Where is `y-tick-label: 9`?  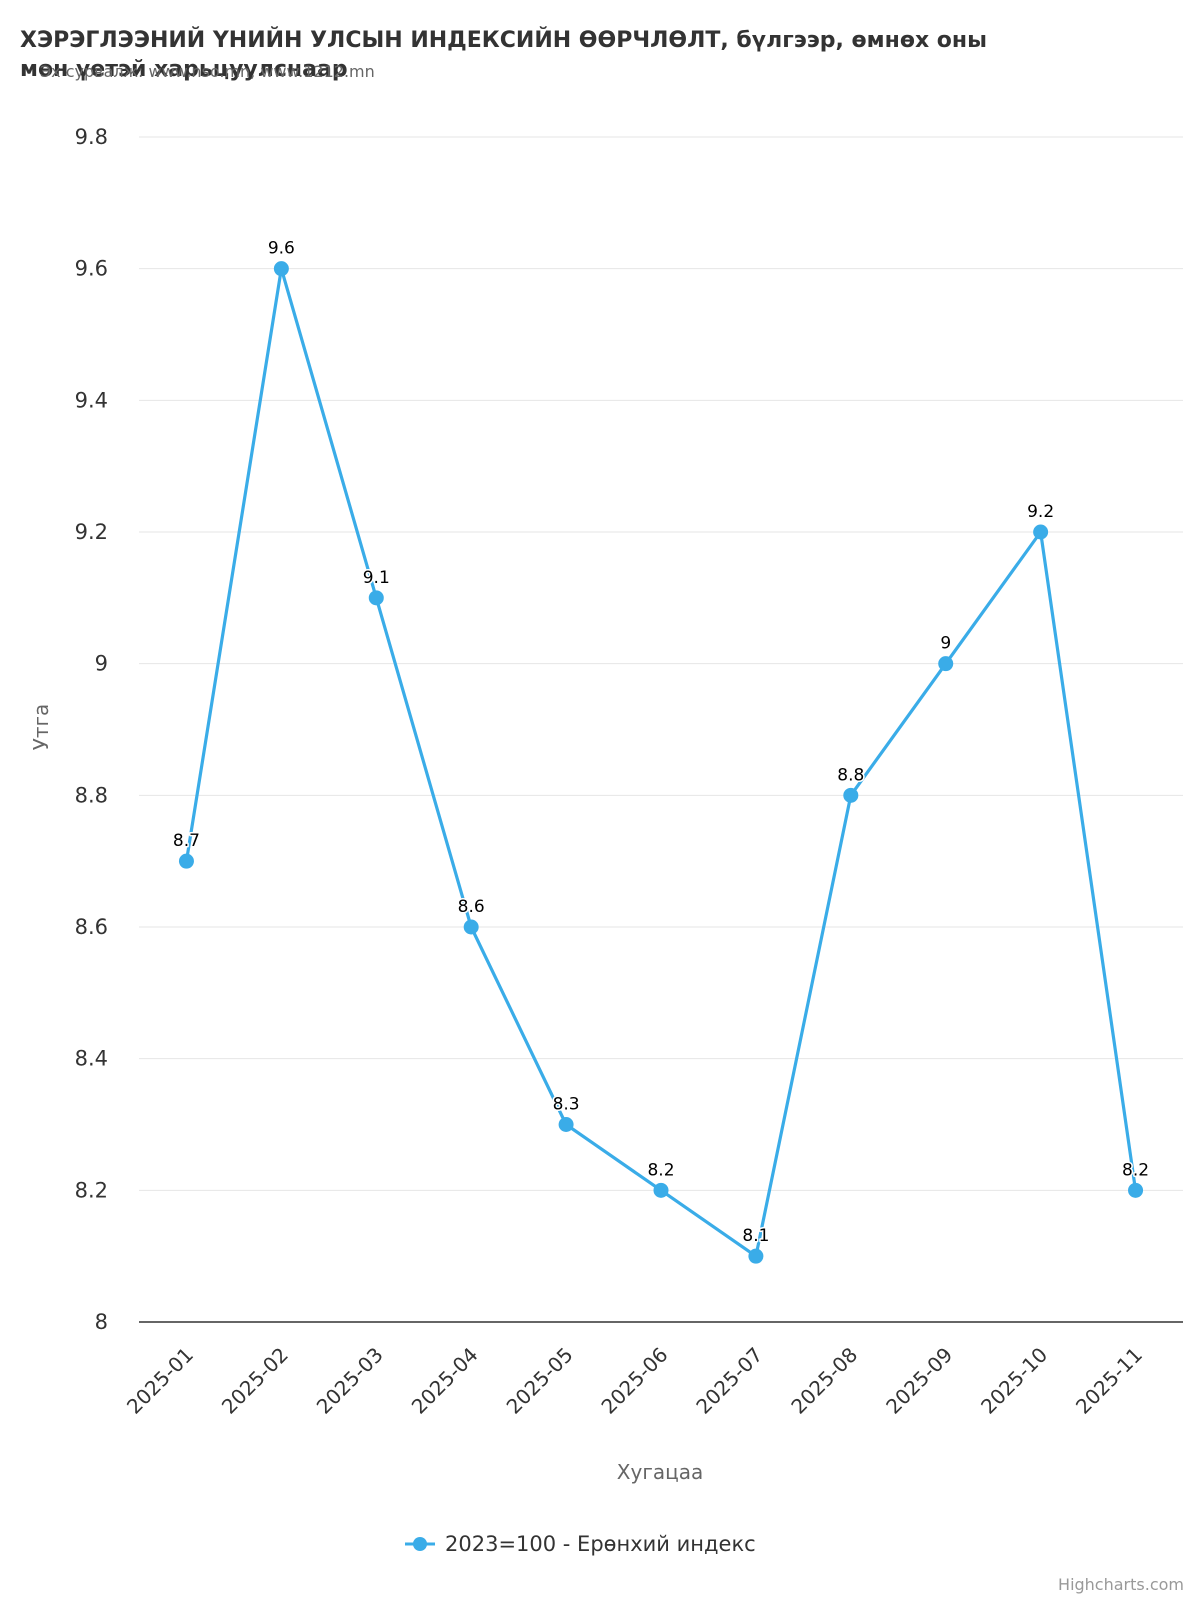 y-tick-label: 9 is located at coordinates (101, 664).